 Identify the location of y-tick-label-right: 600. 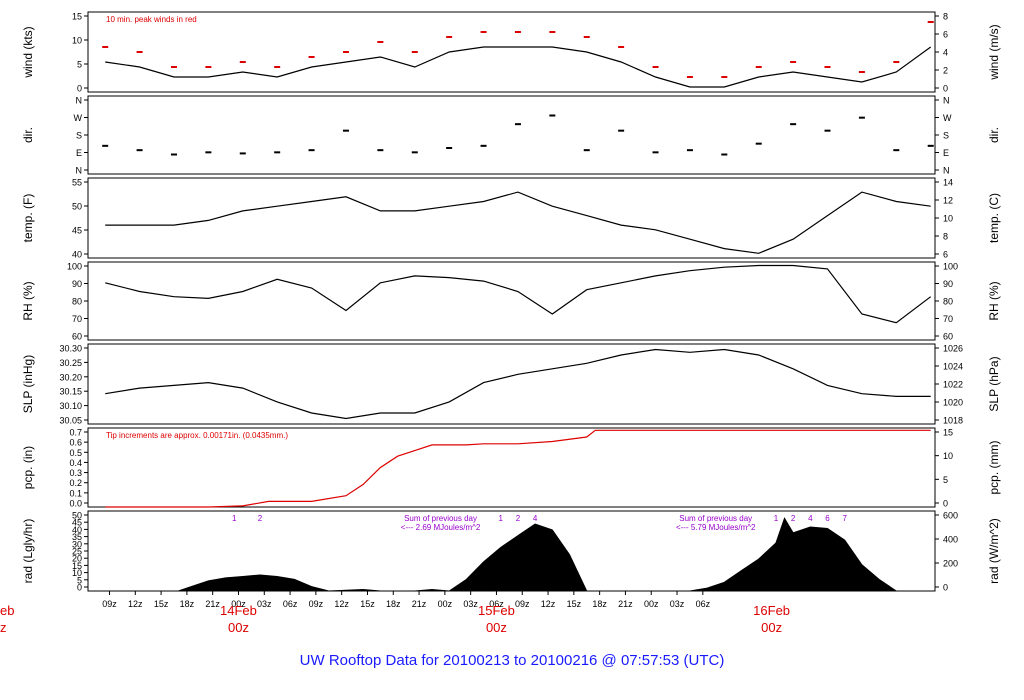
(950, 516).